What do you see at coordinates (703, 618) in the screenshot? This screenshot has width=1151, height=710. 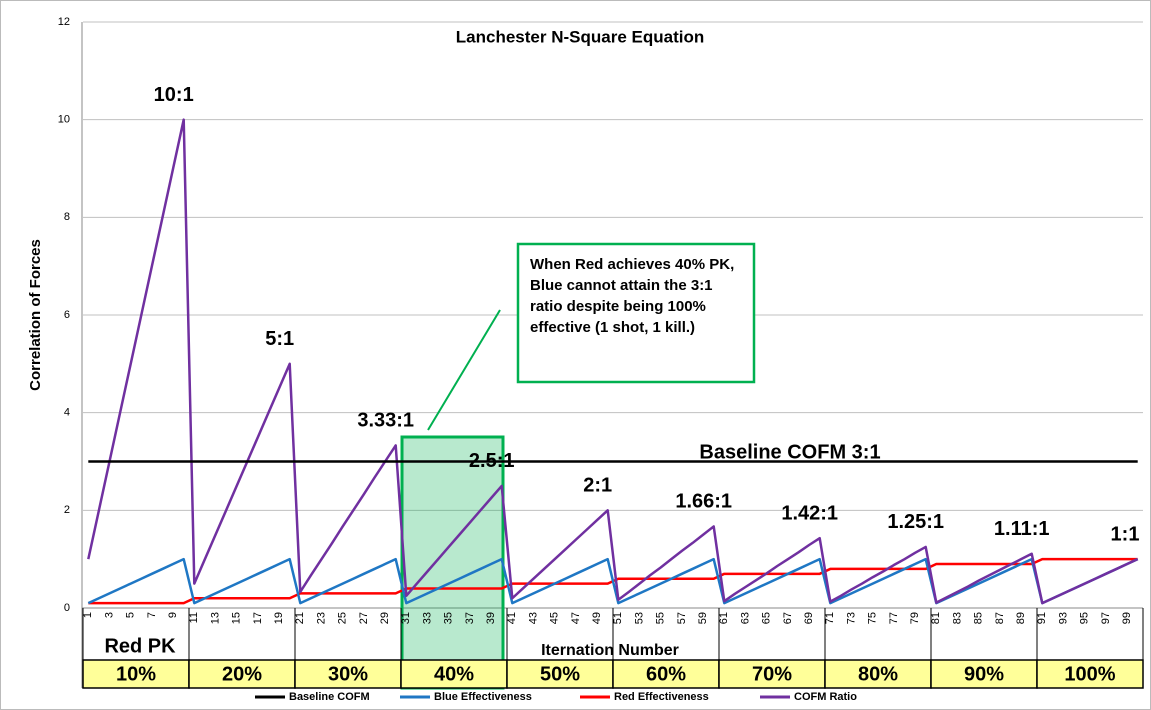 I see `x-tick-label: 59` at bounding box center [703, 618].